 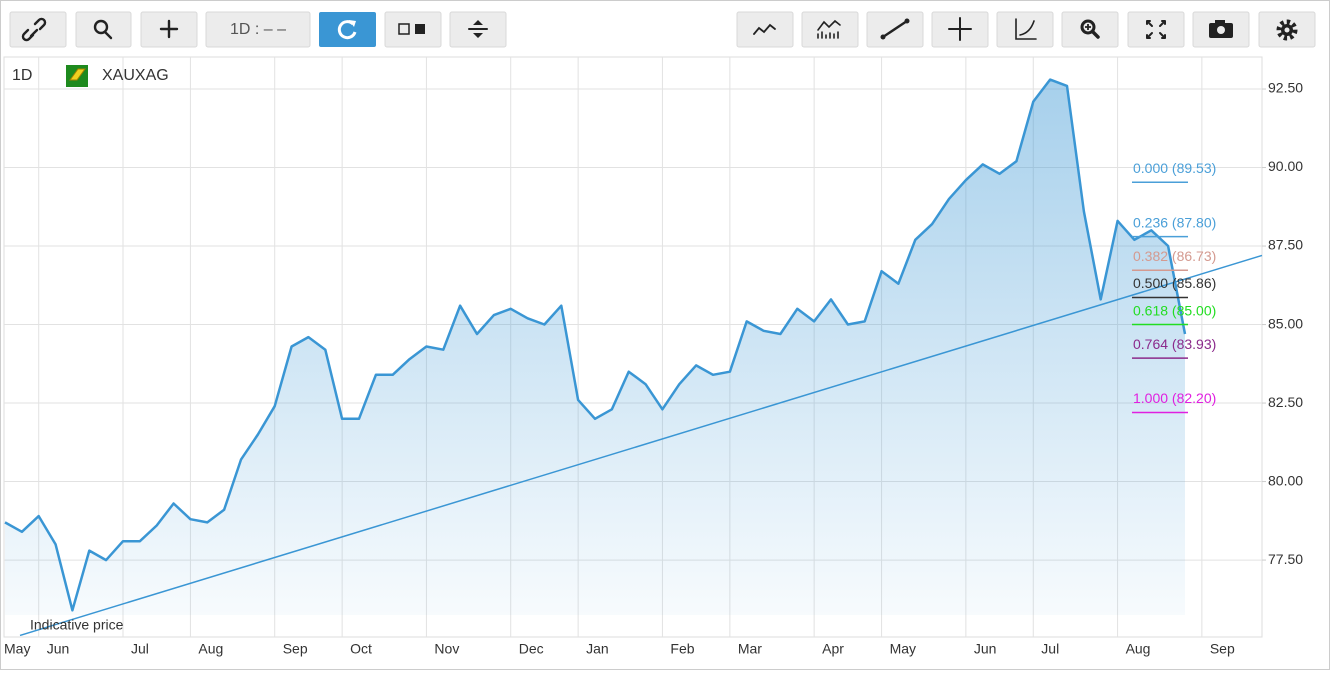 What do you see at coordinates (77, 625) in the screenshot?
I see `indicative-note: Indicative price` at bounding box center [77, 625].